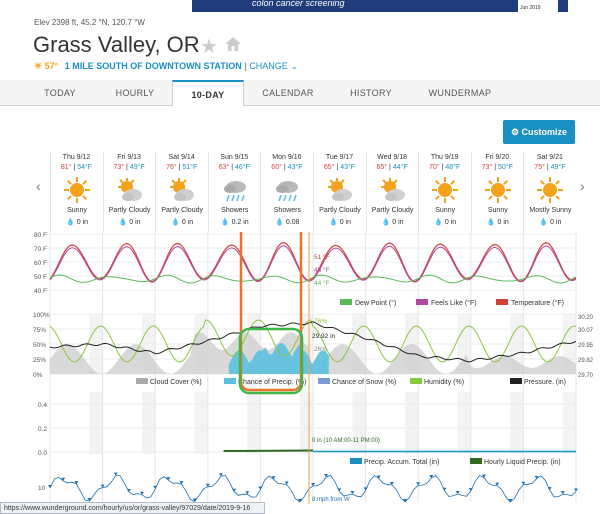  Describe the element at coordinates (209, 47) in the screenshot. I see `favorite-star-icon: ★` at that location.